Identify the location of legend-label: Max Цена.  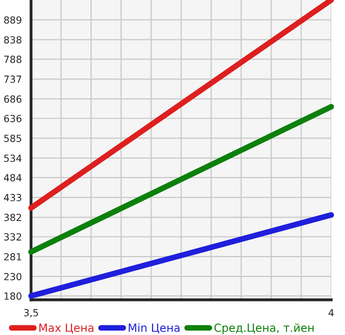
(66, 329).